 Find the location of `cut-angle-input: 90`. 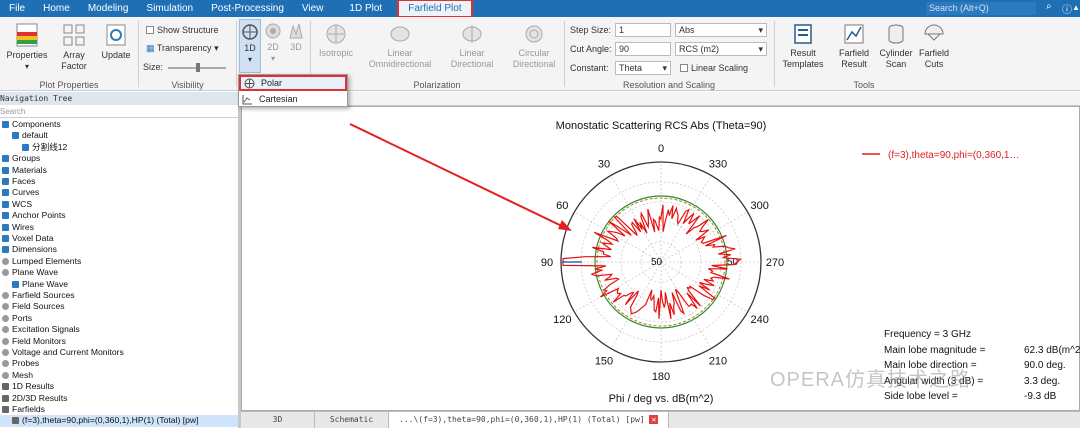

cut-angle-input: 90 is located at coordinates (643, 49).